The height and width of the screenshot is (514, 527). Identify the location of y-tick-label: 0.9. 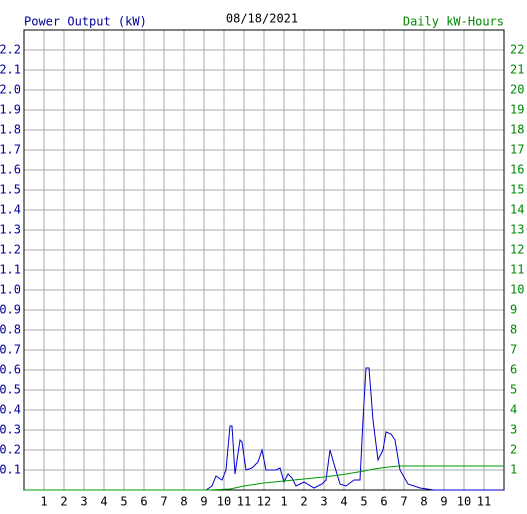
(10, 310).